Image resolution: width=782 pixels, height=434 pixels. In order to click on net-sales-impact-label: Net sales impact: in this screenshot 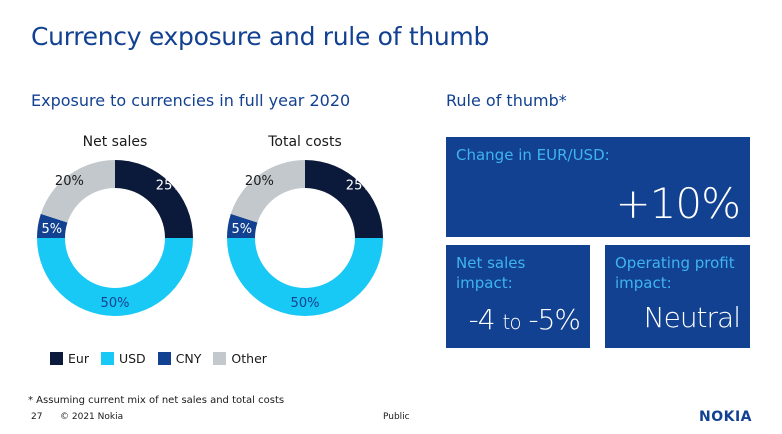, I will do `click(491, 273)`.